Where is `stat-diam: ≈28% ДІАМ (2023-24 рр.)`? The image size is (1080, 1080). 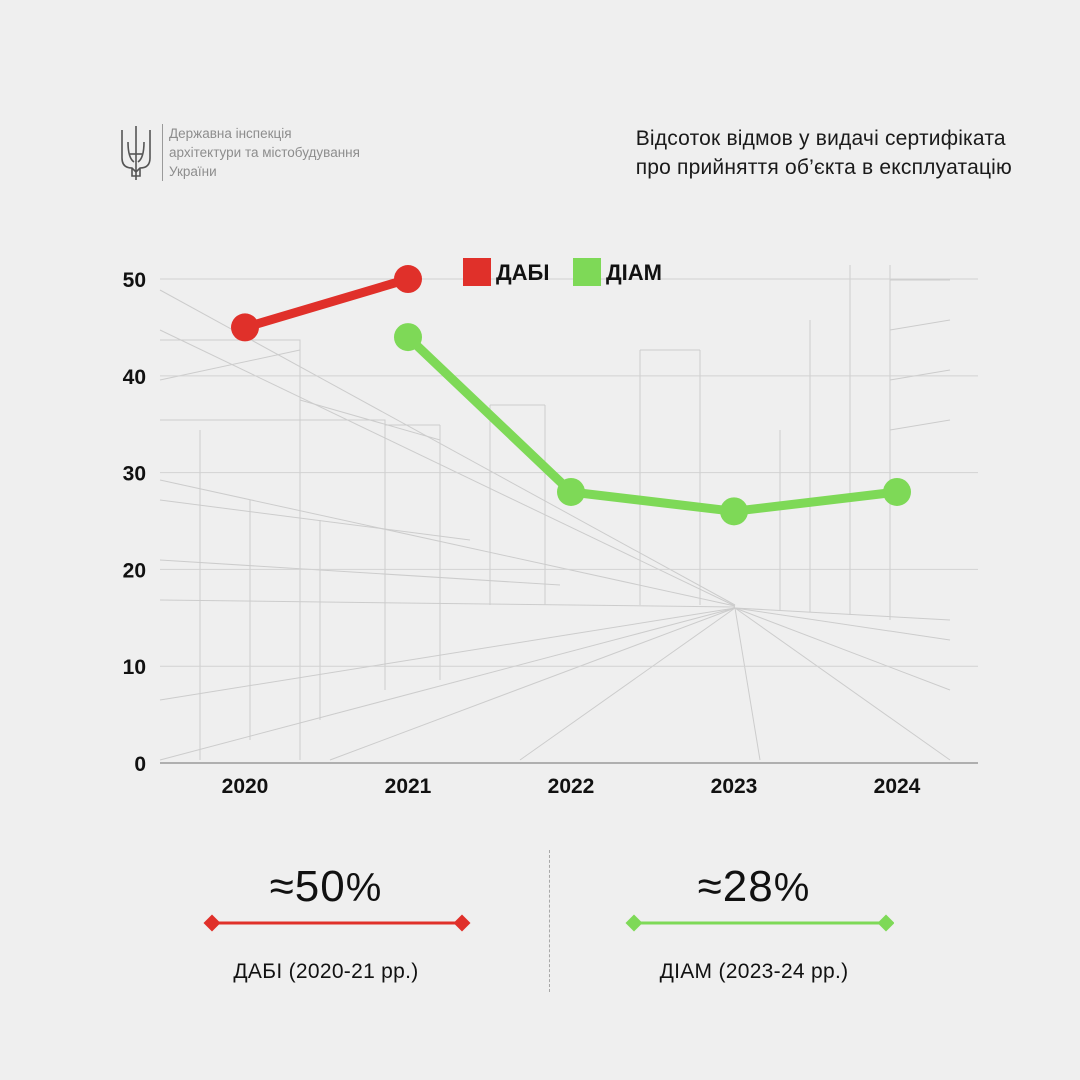
stat-diam: ≈28% ДІАМ (2023-24 рр.) is located at coordinates (754, 923).